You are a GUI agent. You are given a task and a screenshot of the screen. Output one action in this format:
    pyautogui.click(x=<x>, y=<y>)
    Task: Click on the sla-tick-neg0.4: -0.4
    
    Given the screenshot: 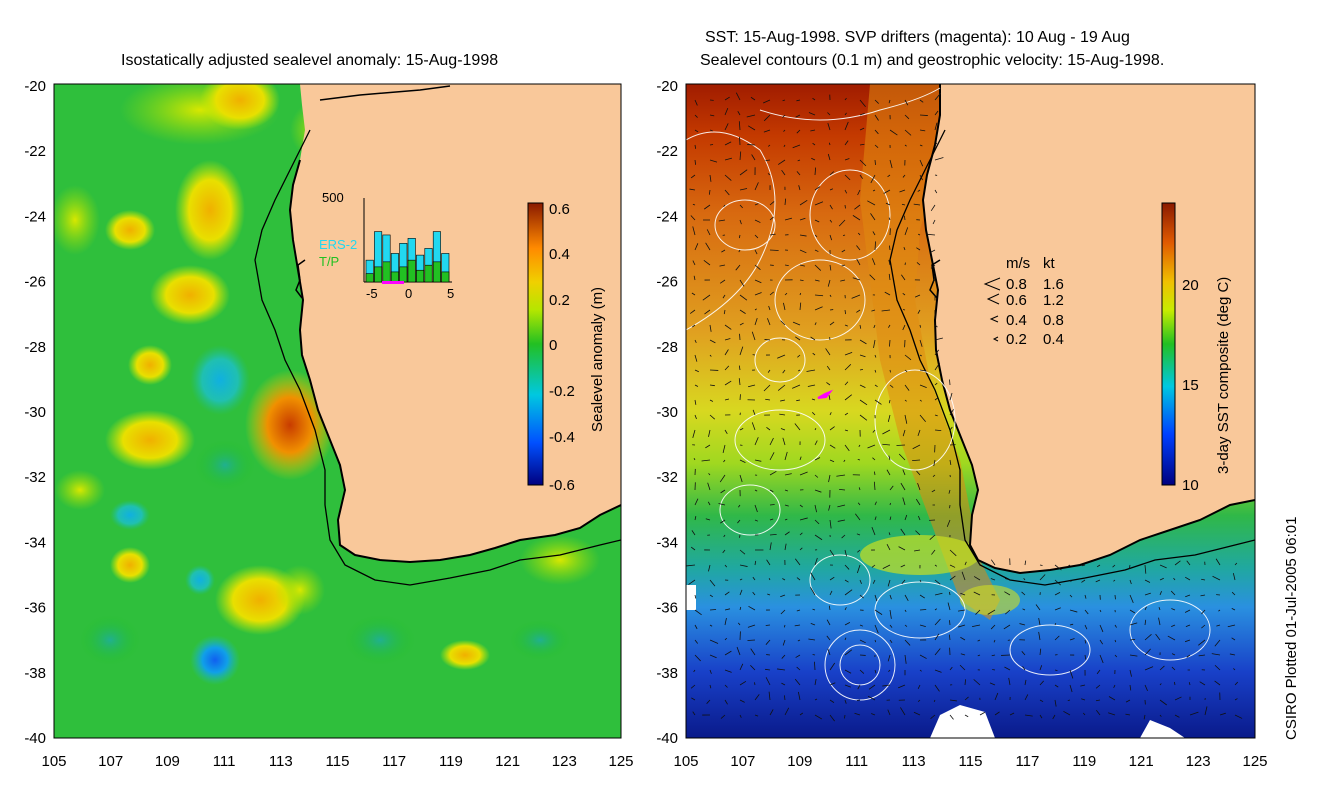 What is the action you would take?
    pyautogui.click(x=562, y=437)
    